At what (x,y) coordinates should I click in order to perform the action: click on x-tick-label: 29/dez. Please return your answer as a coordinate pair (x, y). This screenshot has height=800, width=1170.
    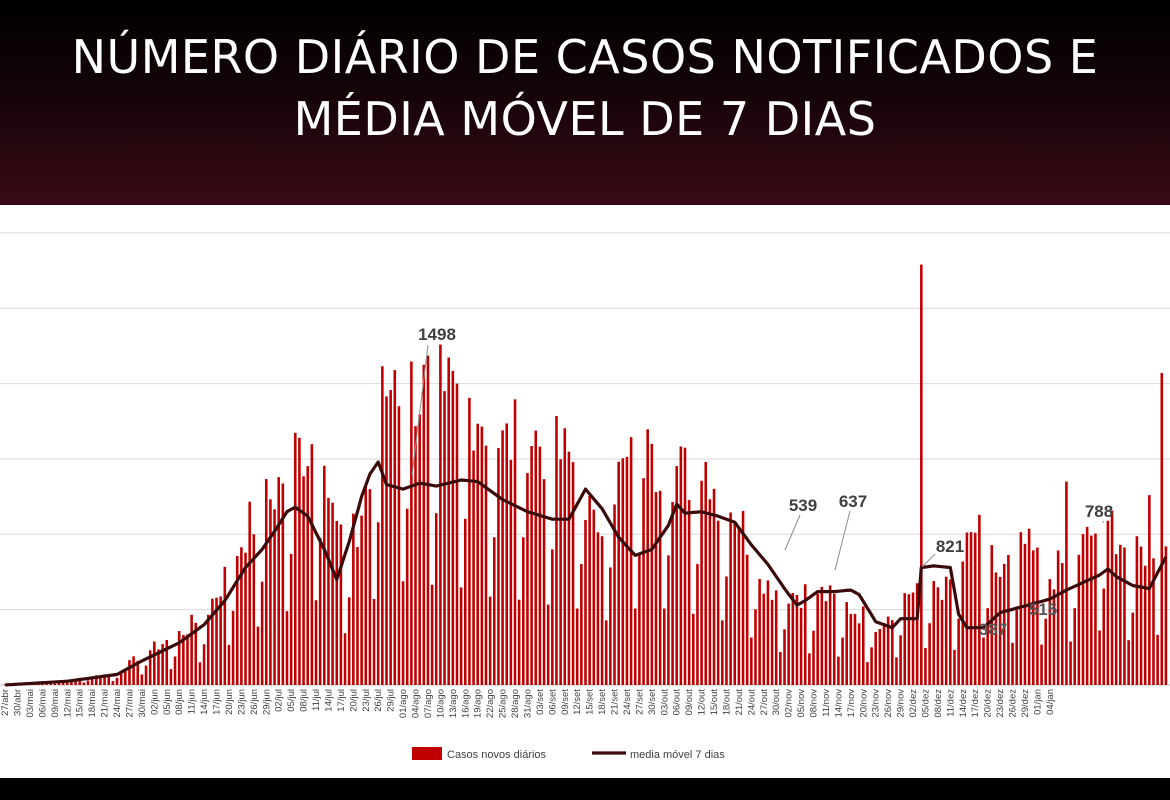
    Looking at the image, I should click on (1025, 703).